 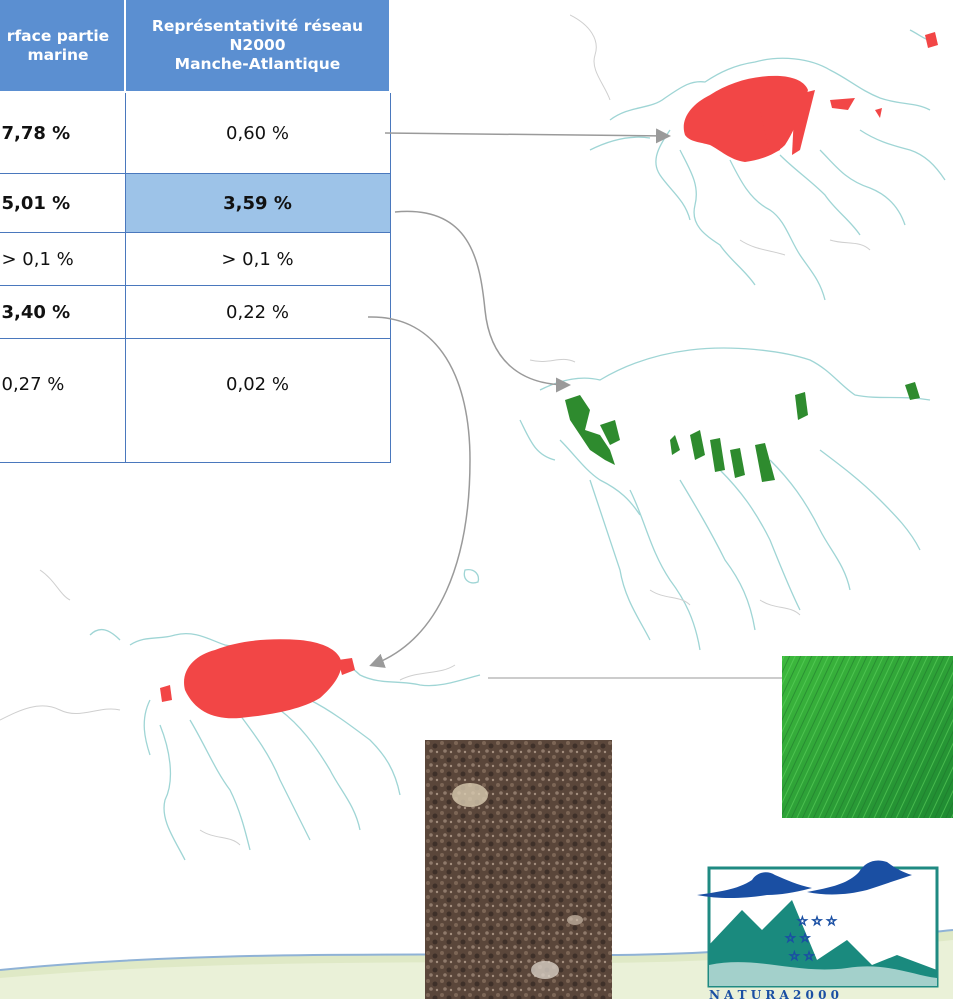 I want to click on cell-surface: 5,01 %, so click(x=63, y=203).